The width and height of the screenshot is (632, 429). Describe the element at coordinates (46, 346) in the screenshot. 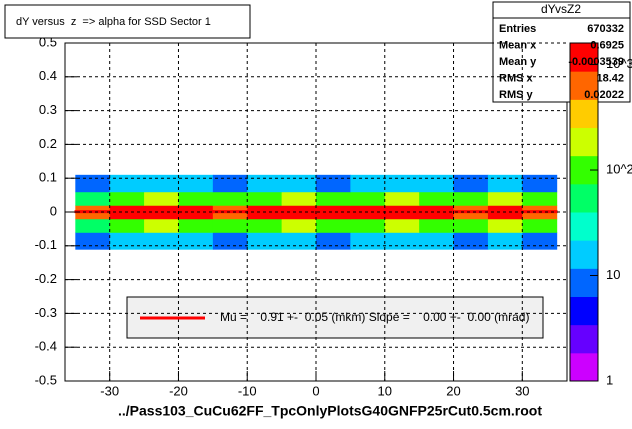

I see `y-tick-label: -0.4` at that location.